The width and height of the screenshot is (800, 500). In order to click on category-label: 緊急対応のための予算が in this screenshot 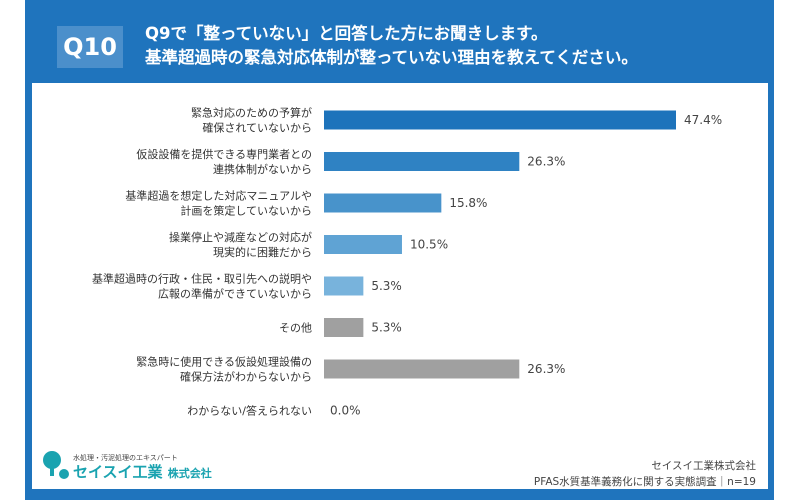, I will do `click(251, 113)`.